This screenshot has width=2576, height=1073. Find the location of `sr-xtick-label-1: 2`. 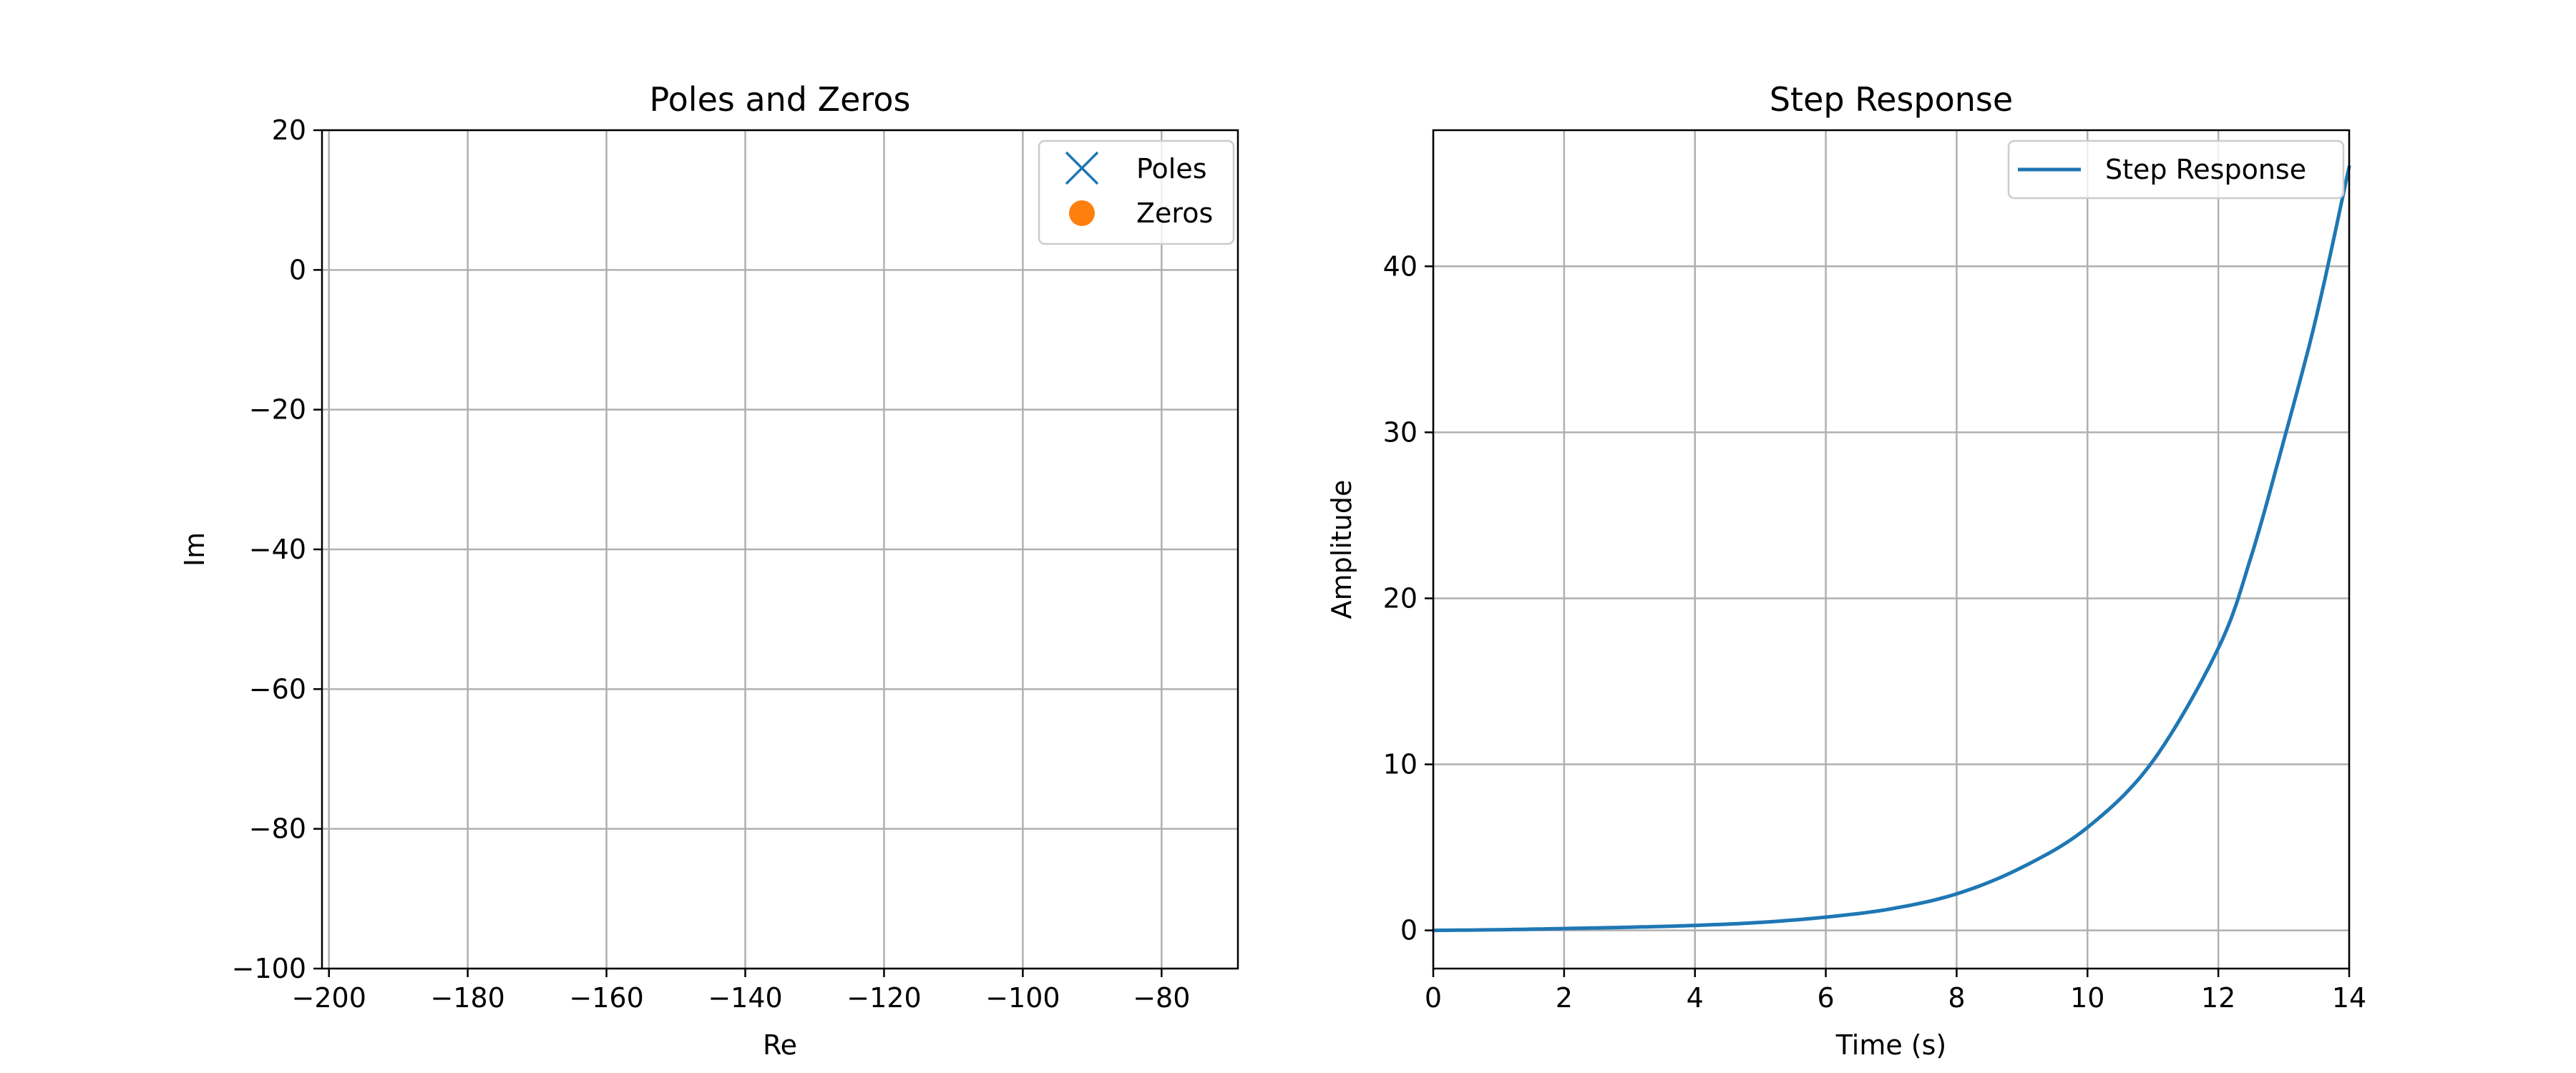

sr-xtick-label-1: 2 is located at coordinates (1564, 998).